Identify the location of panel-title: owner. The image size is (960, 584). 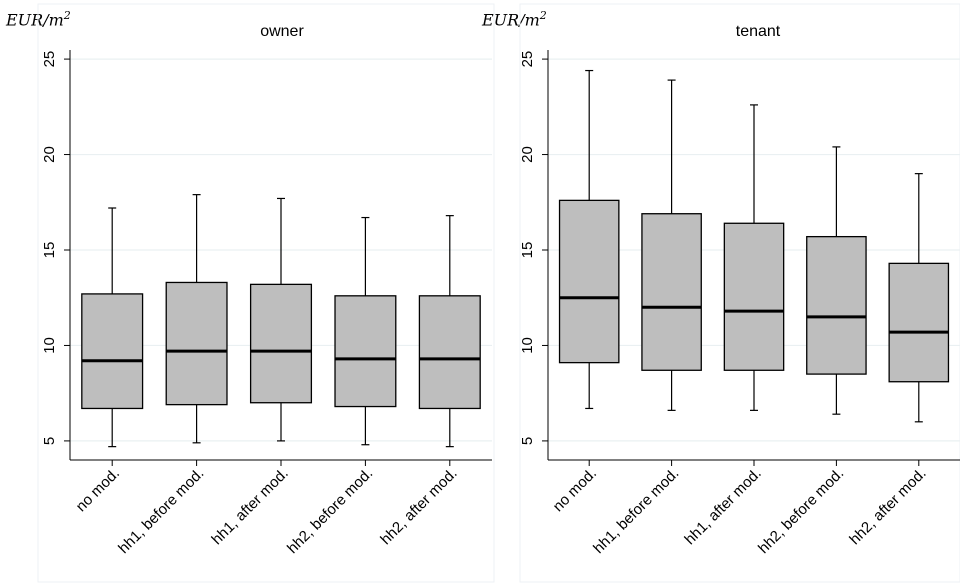
(282, 31).